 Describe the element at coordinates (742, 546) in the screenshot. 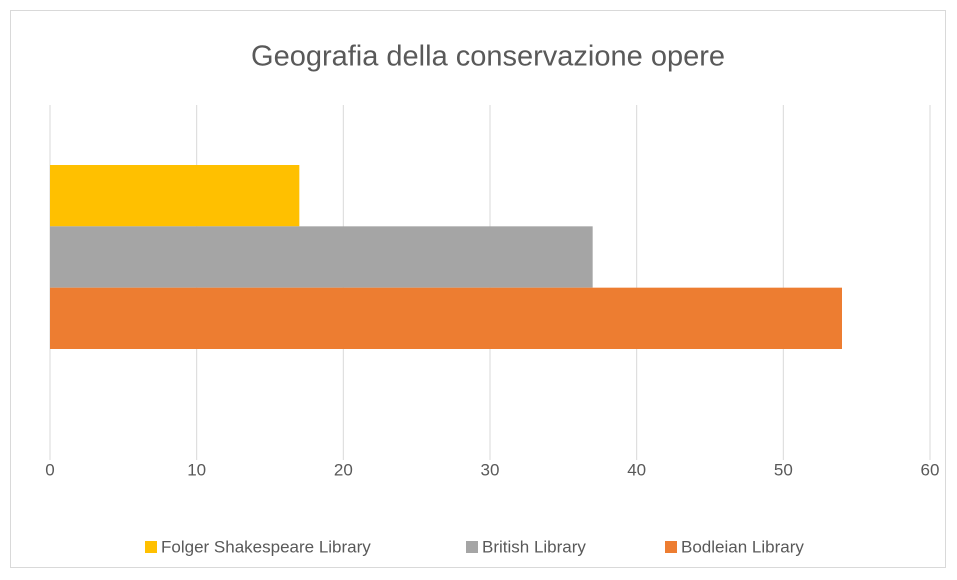

I see `legend-label: Bodleian Library` at that location.